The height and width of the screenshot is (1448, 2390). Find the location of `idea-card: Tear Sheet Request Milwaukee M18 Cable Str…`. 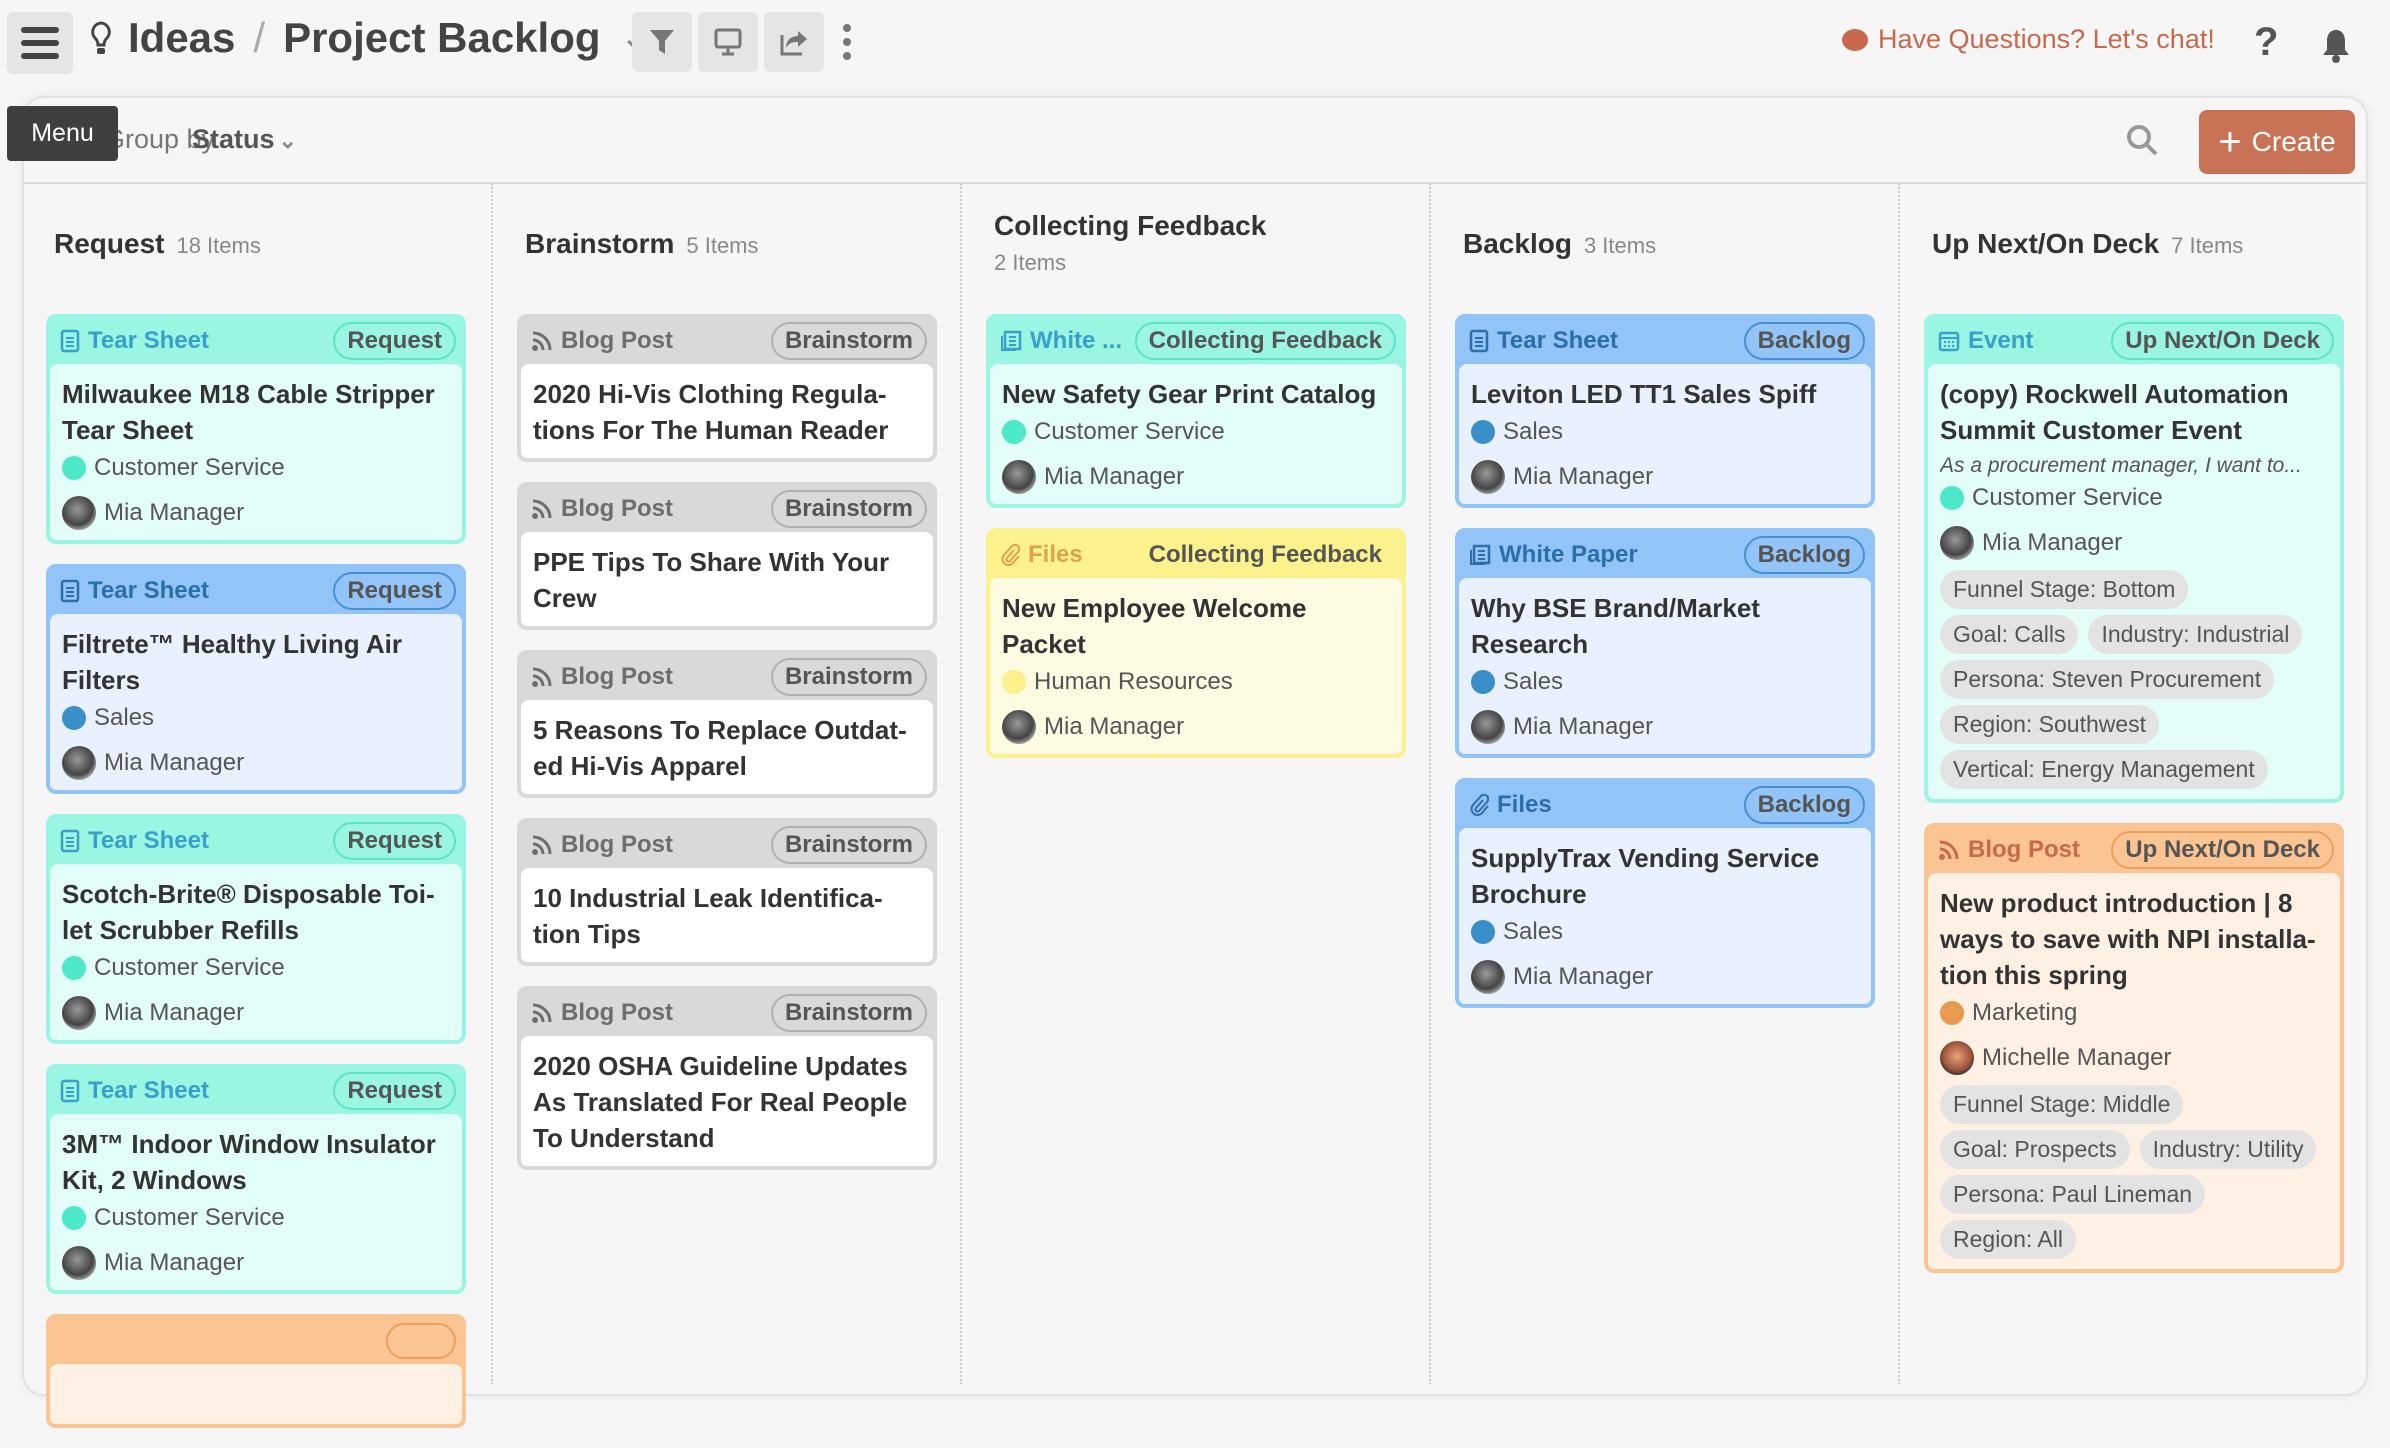

idea-card: Tear Sheet Request Milwaukee M18 Cable Str… is located at coordinates (256, 429).